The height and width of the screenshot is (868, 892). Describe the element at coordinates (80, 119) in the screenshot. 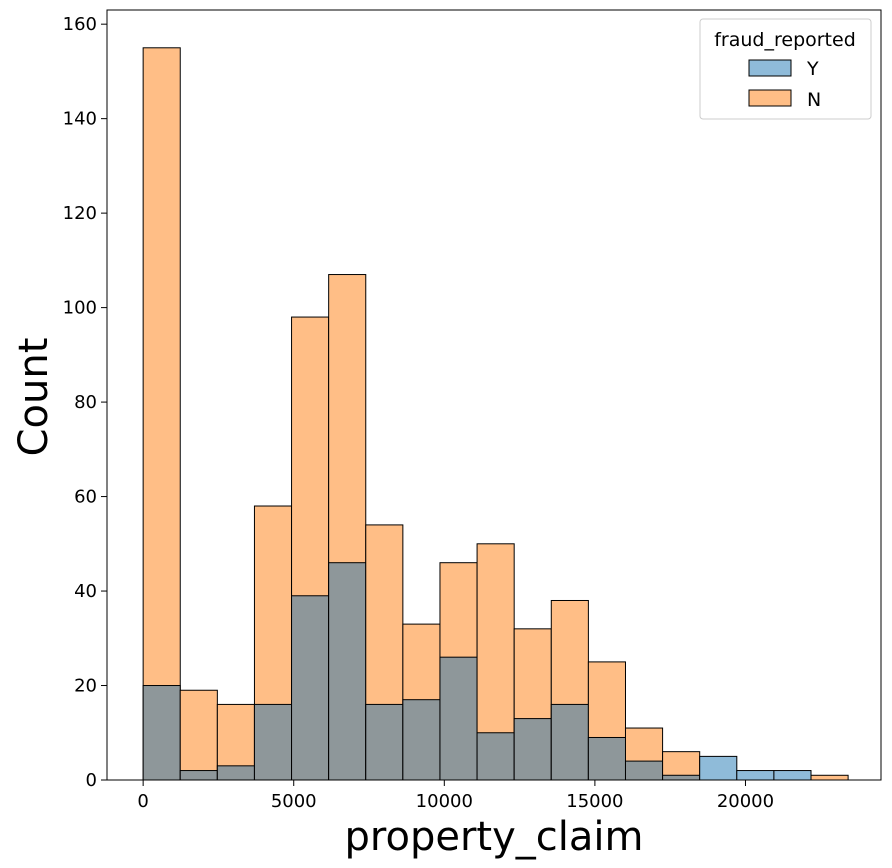

I see `y-tick-label: 140` at that location.